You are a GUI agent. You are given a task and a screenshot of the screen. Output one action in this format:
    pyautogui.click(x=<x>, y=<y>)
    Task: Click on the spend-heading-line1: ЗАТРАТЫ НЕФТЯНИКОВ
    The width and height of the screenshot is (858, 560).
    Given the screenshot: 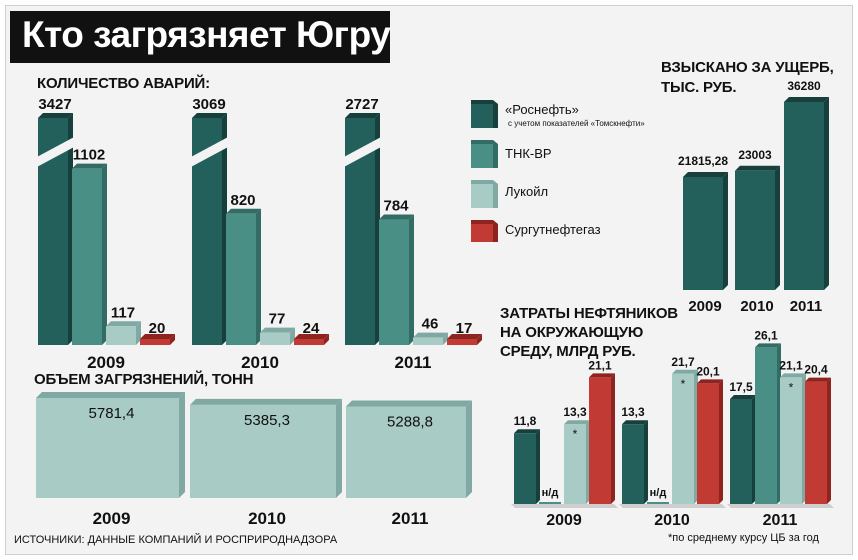 What is the action you would take?
    pyautogui.click(x=589, y=313)
    